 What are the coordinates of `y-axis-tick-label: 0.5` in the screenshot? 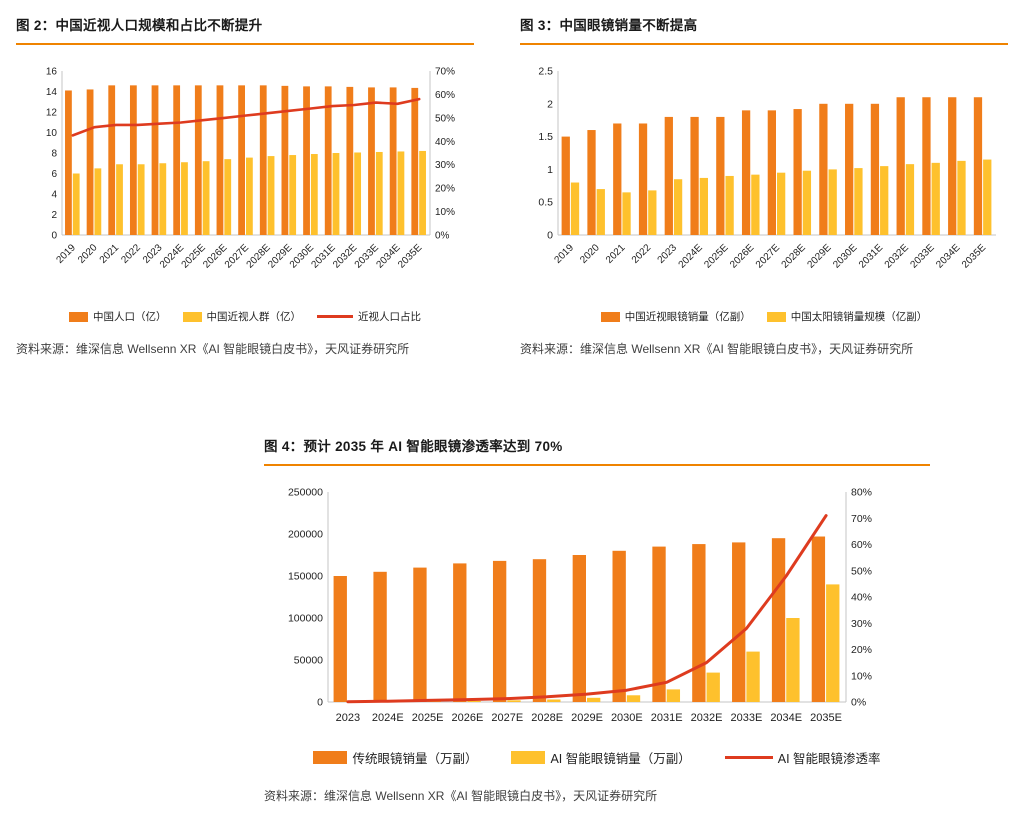 It's located at (545, 203).